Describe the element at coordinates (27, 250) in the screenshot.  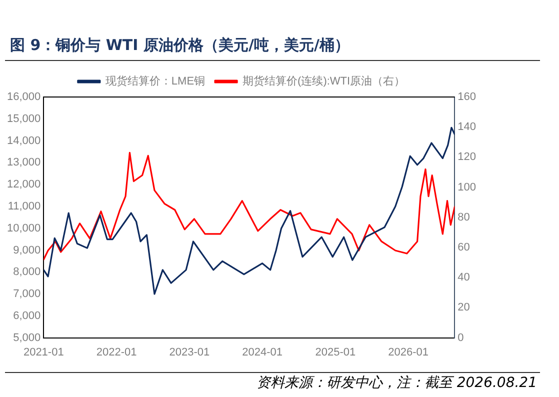
I see `y-tick-label: 9,000` at that location.